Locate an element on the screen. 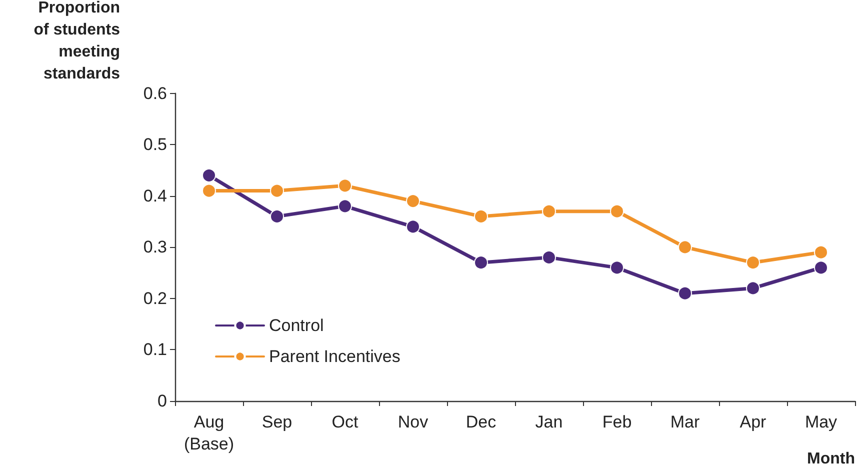 The height and width of the screenshot is (467, 865). x-tick-label: Apr is located at coordinates (753, 422).